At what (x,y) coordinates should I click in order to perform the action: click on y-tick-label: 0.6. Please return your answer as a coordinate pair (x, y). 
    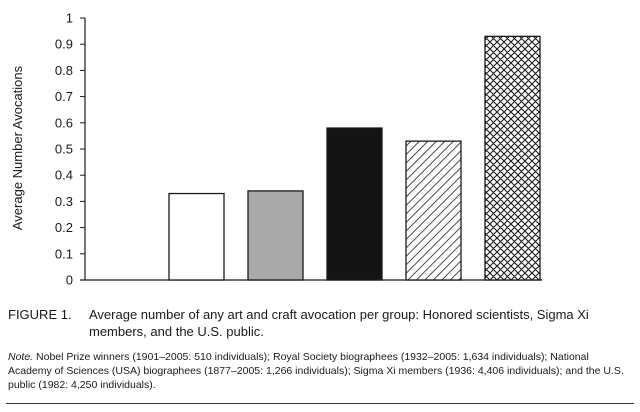
    Looking at the image, I should click on (64, 122).